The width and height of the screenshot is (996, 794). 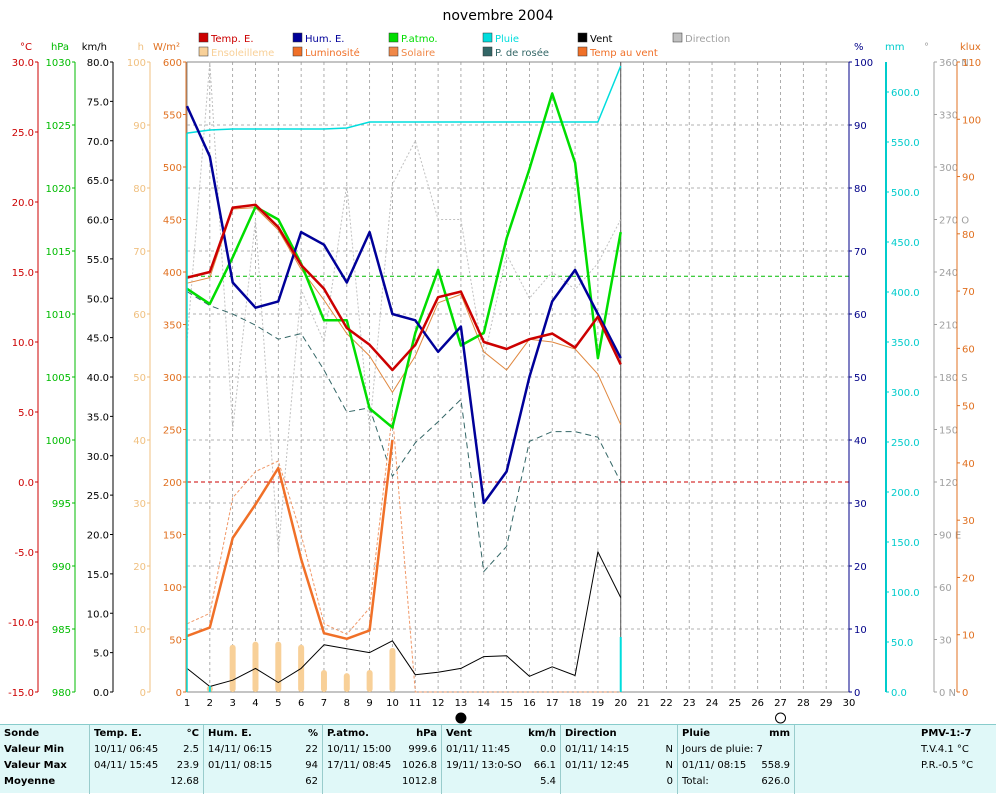 I want to click on vent-title: Vent, so click(x=459, y=733).